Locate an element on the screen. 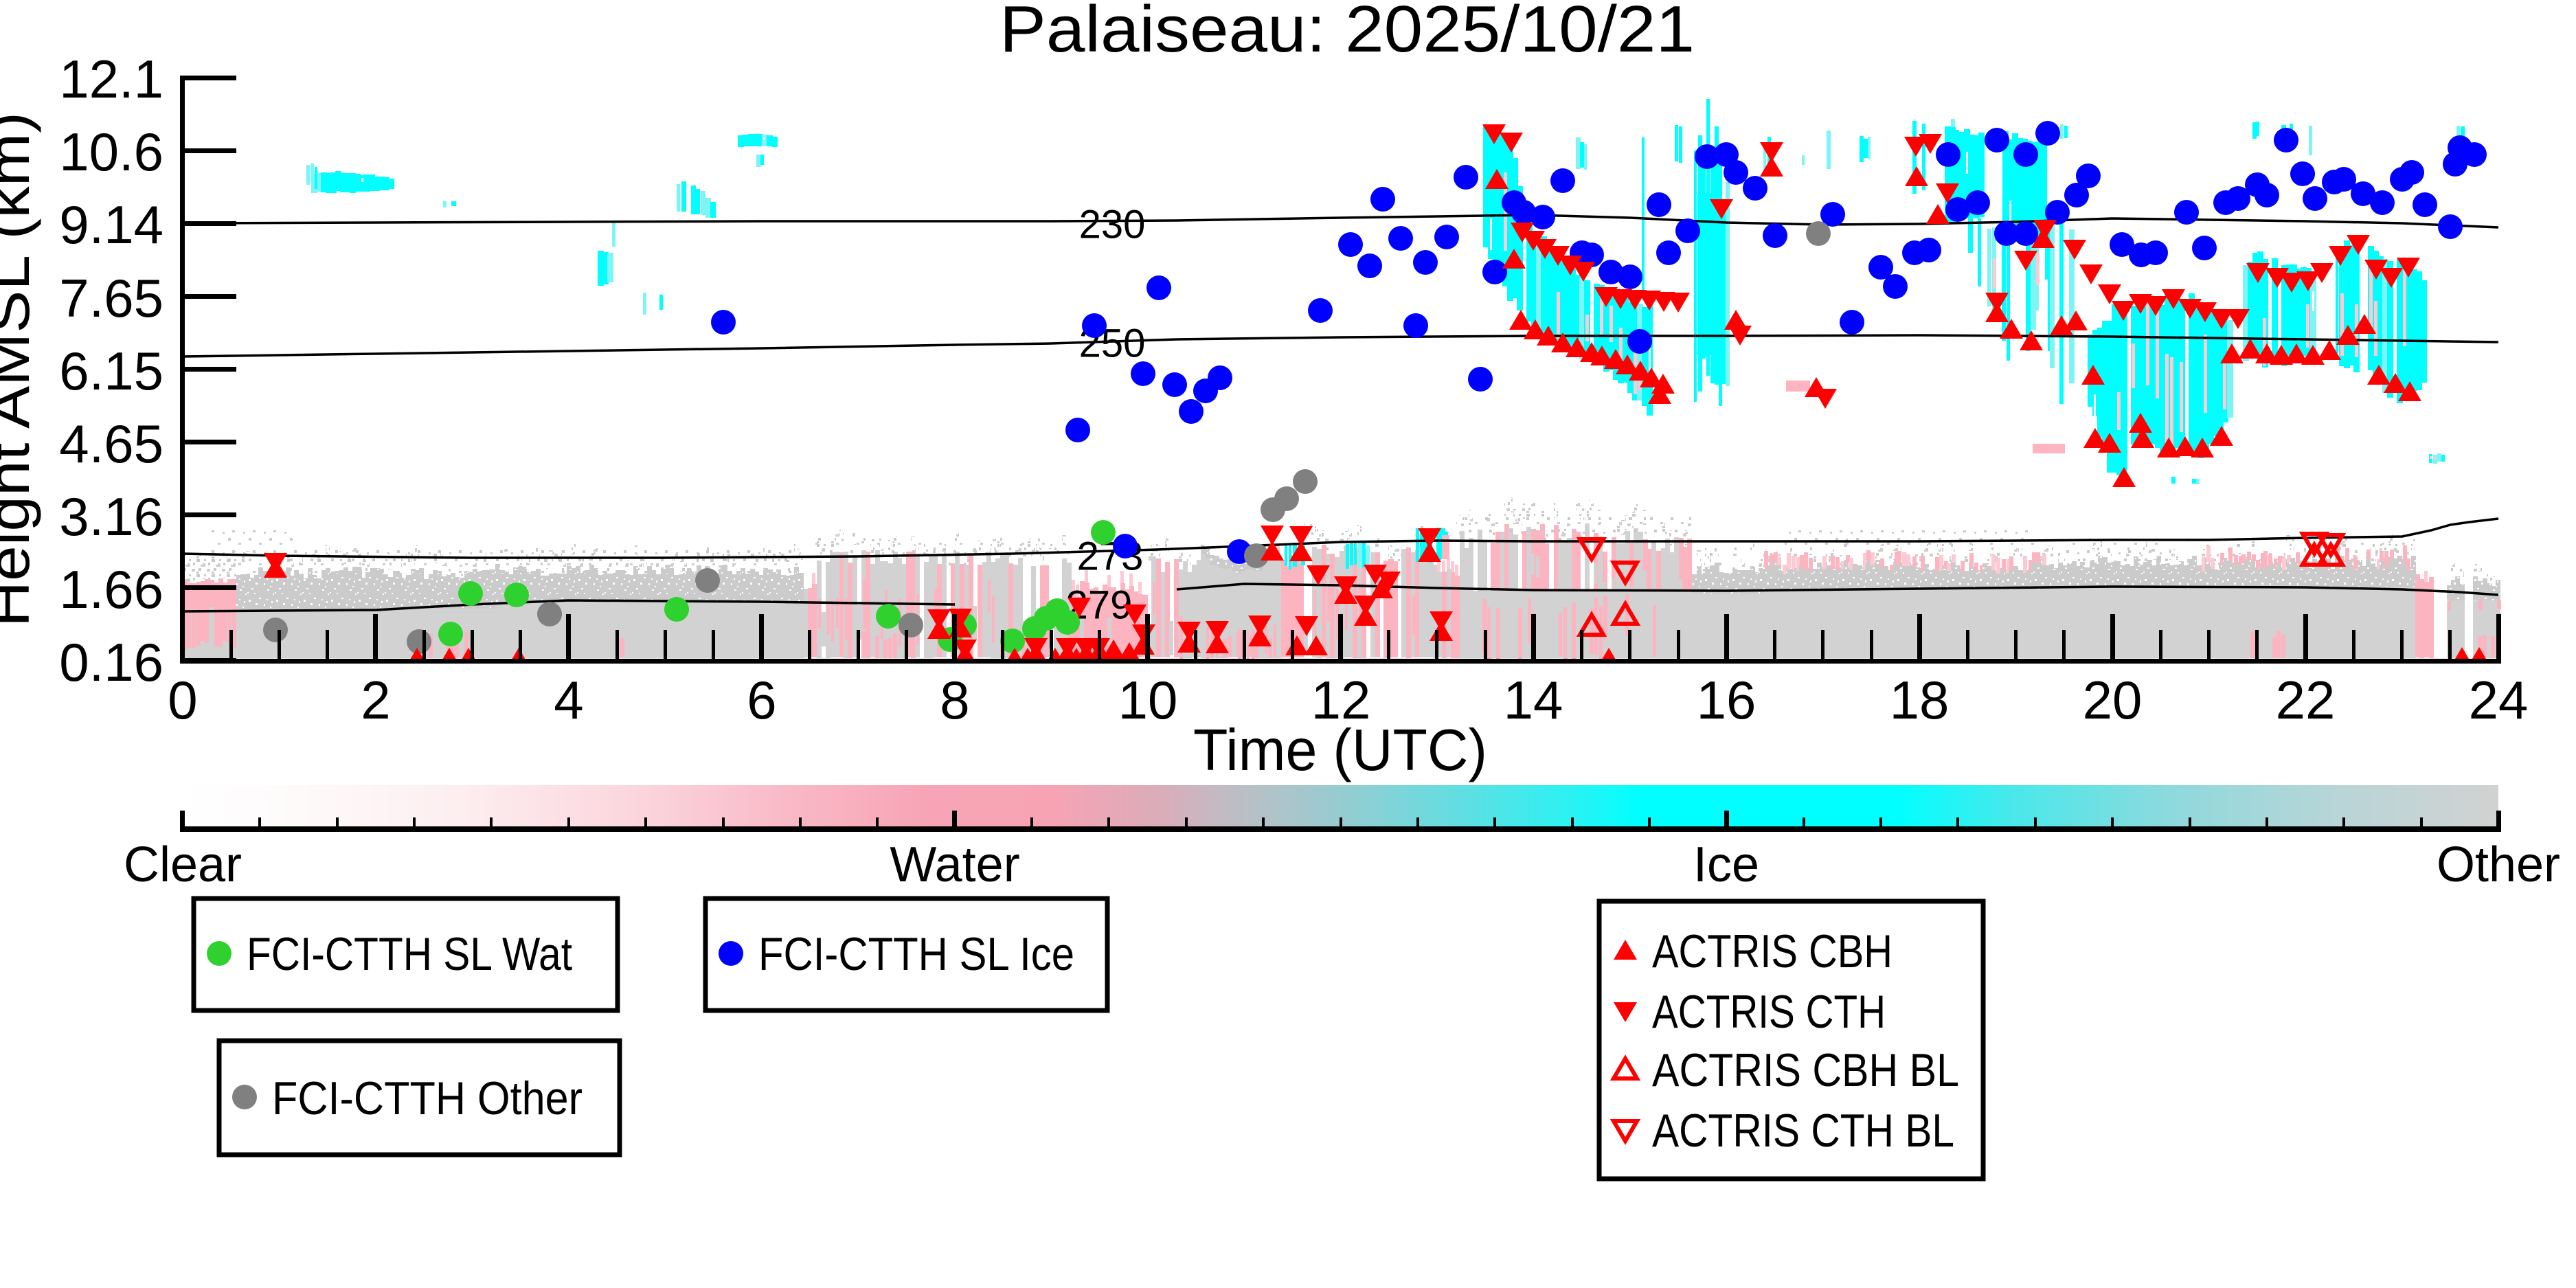 Image resolution: width=2576 pixels, height=1288 pixels. svg-text: Other is located at coordinates (2498, 864).